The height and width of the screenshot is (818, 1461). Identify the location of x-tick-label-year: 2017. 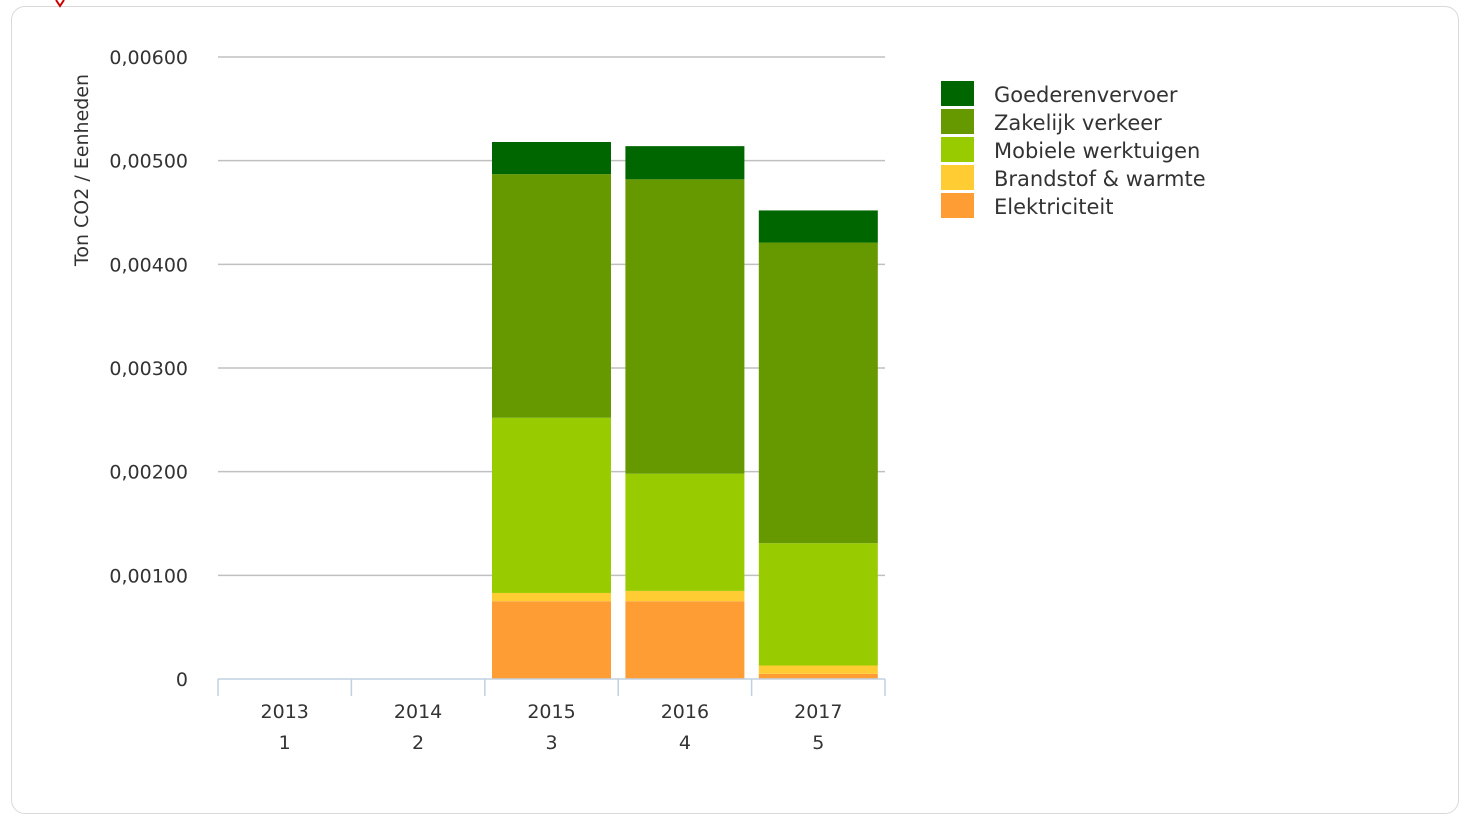
(818, 712).